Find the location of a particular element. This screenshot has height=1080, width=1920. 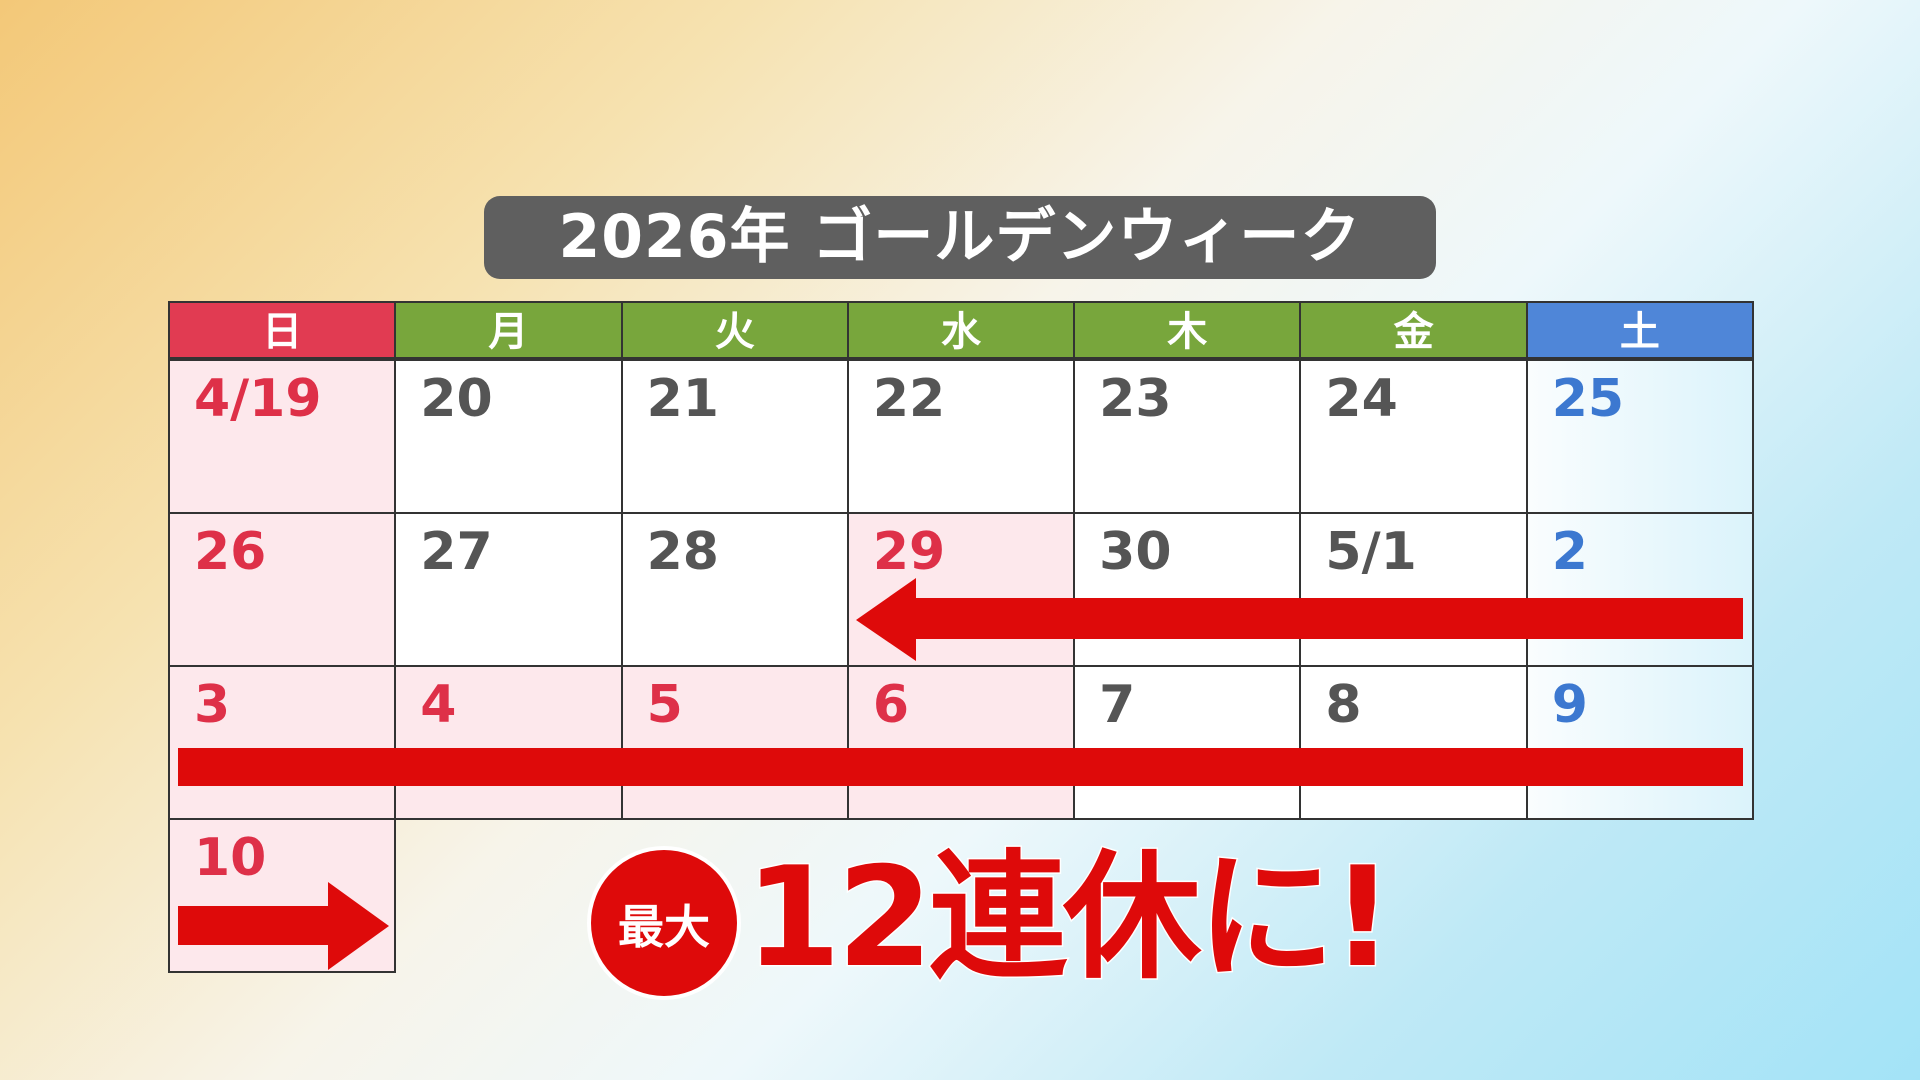

weekday-header: 水 is located at coordinates (961, 330).